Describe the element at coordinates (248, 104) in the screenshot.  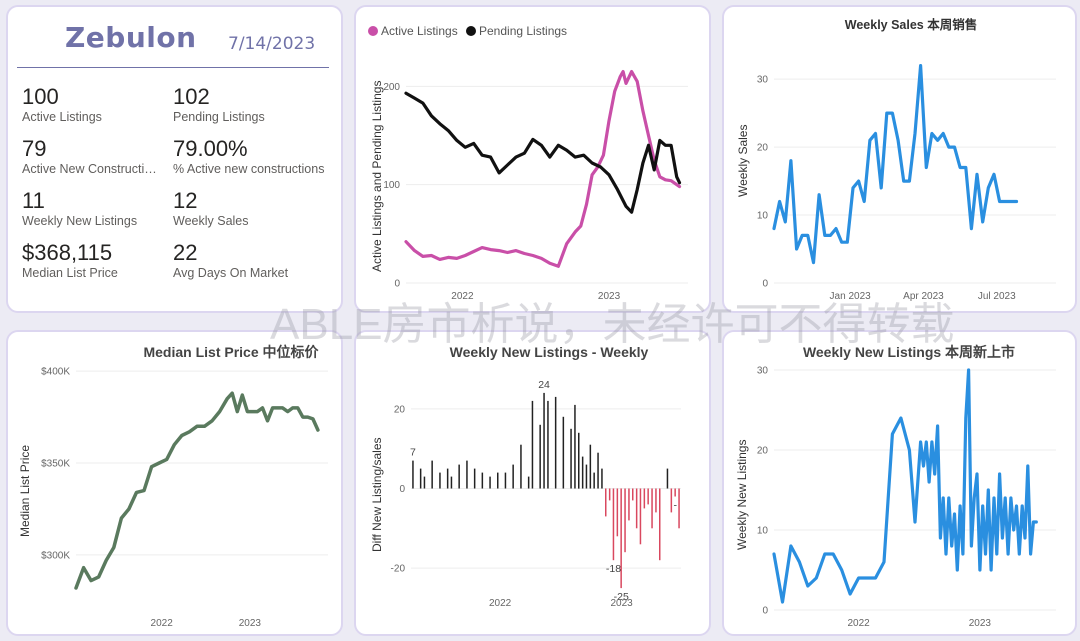
I see `kpi-pending-listings: 102 Pending Listings` at that location.